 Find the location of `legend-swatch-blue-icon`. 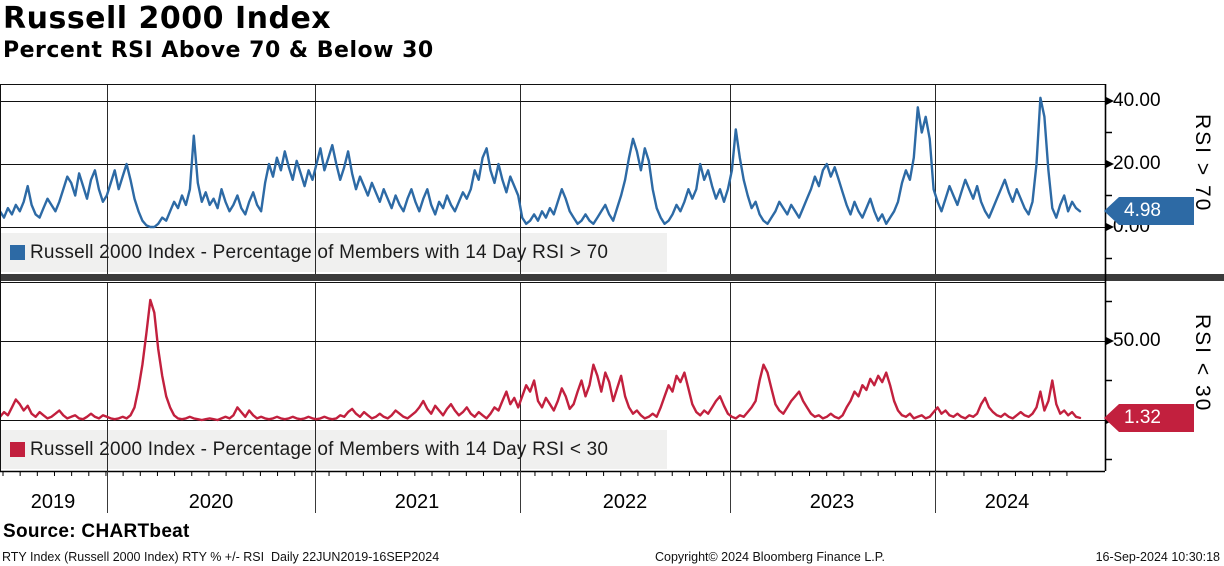

legend-swatch-blue-icon is located at coordinates (17, 252).